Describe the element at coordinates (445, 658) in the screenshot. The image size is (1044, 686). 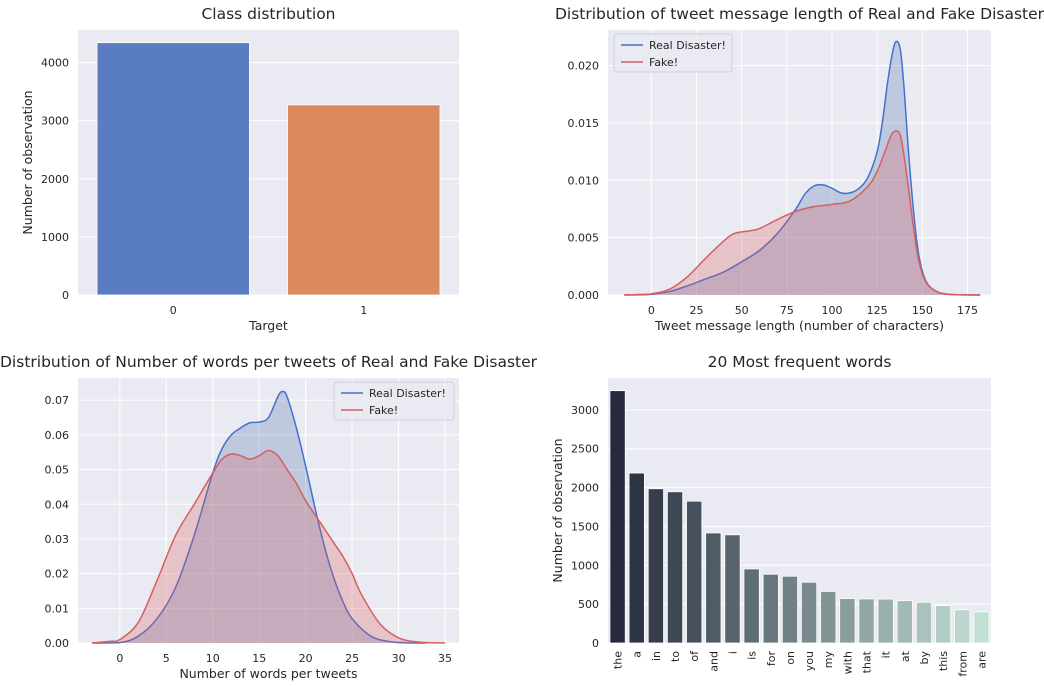
I see `x-tick-label: 35` at that location.